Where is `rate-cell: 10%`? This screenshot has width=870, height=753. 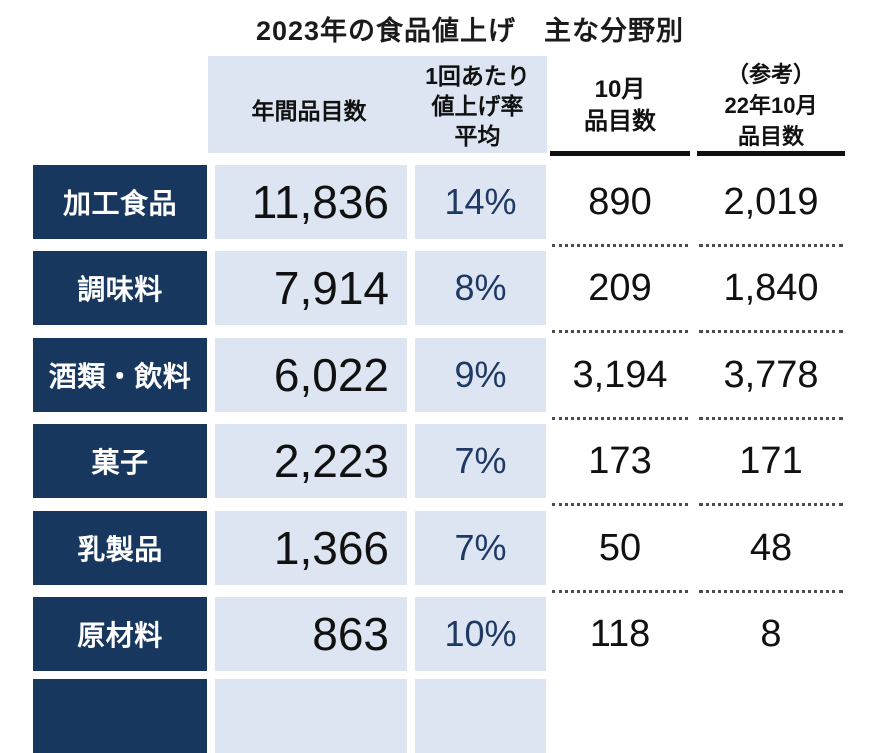
rate-cell: 10% is located at coordinates (480, 634).